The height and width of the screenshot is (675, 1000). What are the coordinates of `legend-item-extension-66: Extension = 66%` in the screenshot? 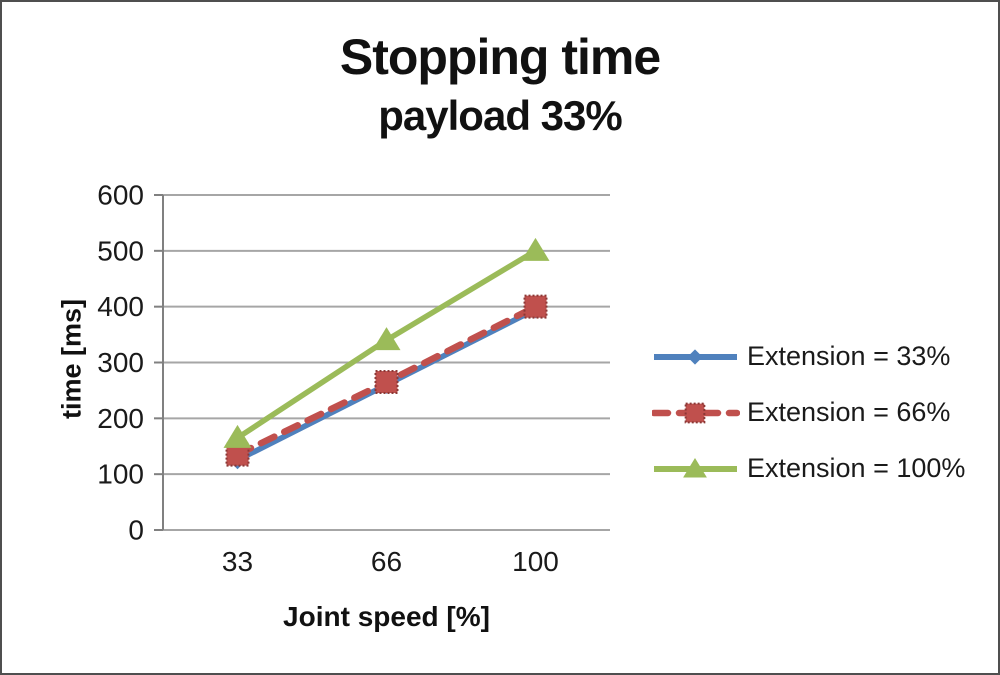 It's located at (808, 412).